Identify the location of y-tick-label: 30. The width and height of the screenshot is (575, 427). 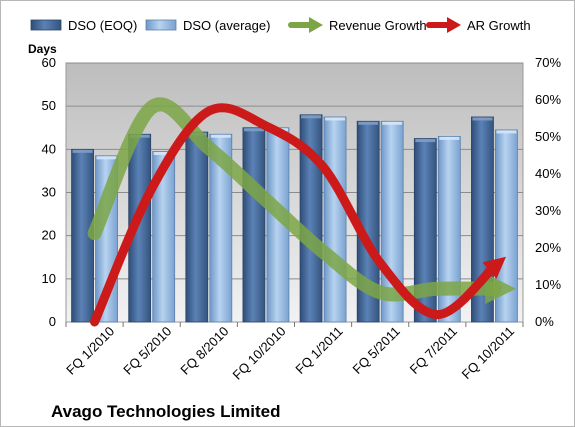
(49, 192).